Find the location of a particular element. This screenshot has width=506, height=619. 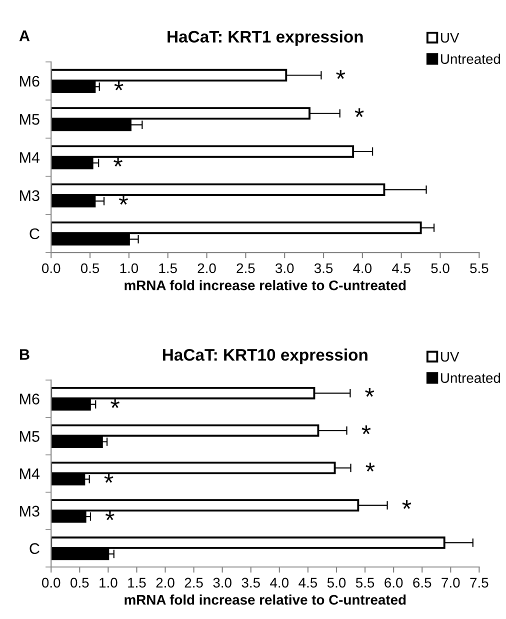

chart-title: HaCaT: KRT10 expression is located at coordinates (265, 356).